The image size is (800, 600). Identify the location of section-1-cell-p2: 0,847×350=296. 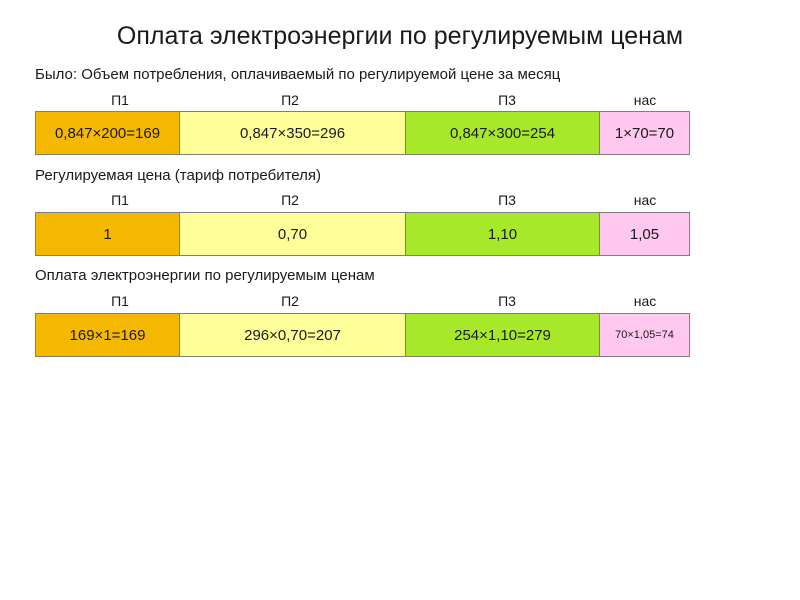
(293, 133).